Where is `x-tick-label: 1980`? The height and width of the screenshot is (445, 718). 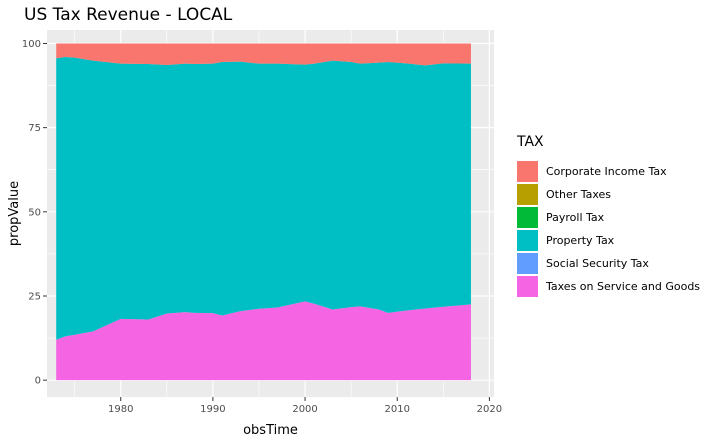 x-tick-label: 1980 is located at coordinates (120, 409).